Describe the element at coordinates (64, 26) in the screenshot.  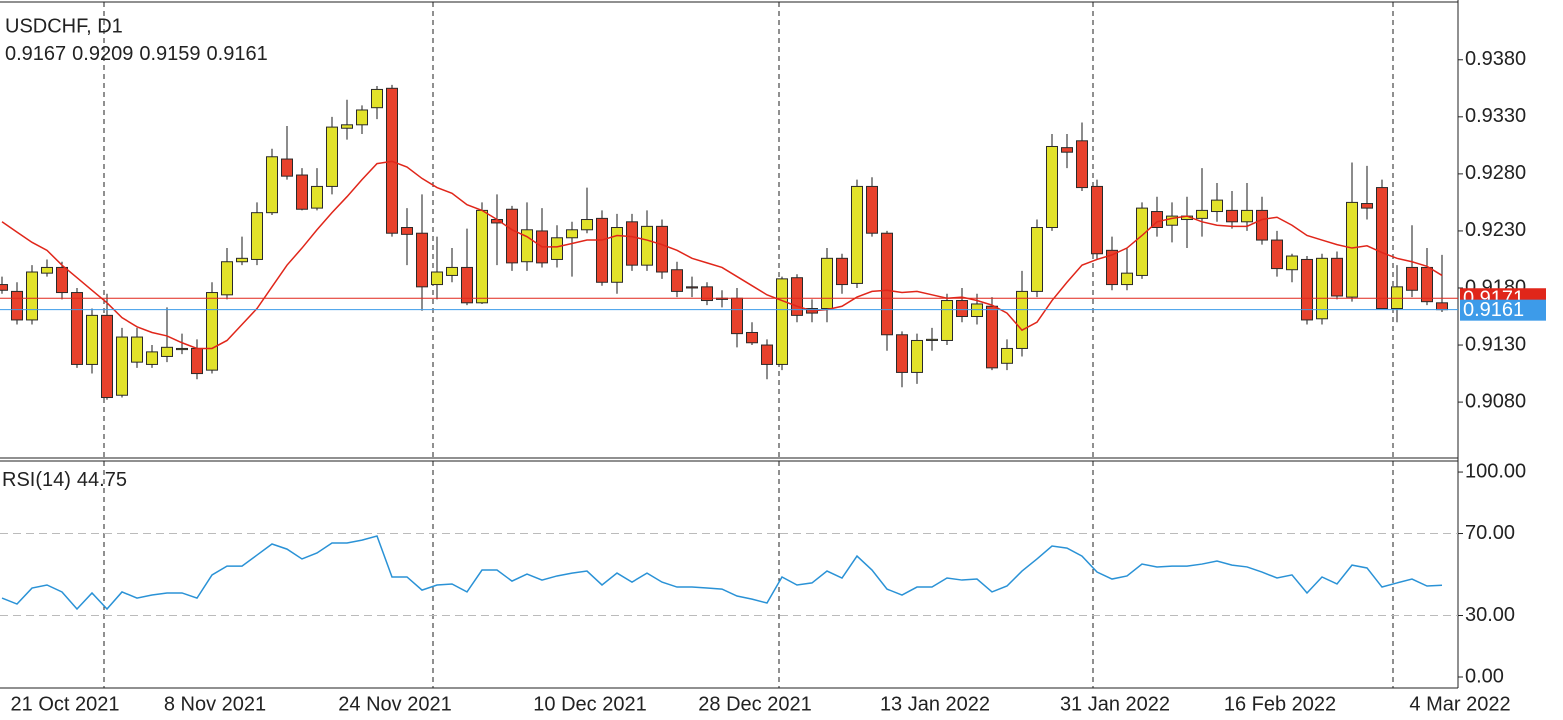
I see `symbol-title: USDCHF, D1` at that location.